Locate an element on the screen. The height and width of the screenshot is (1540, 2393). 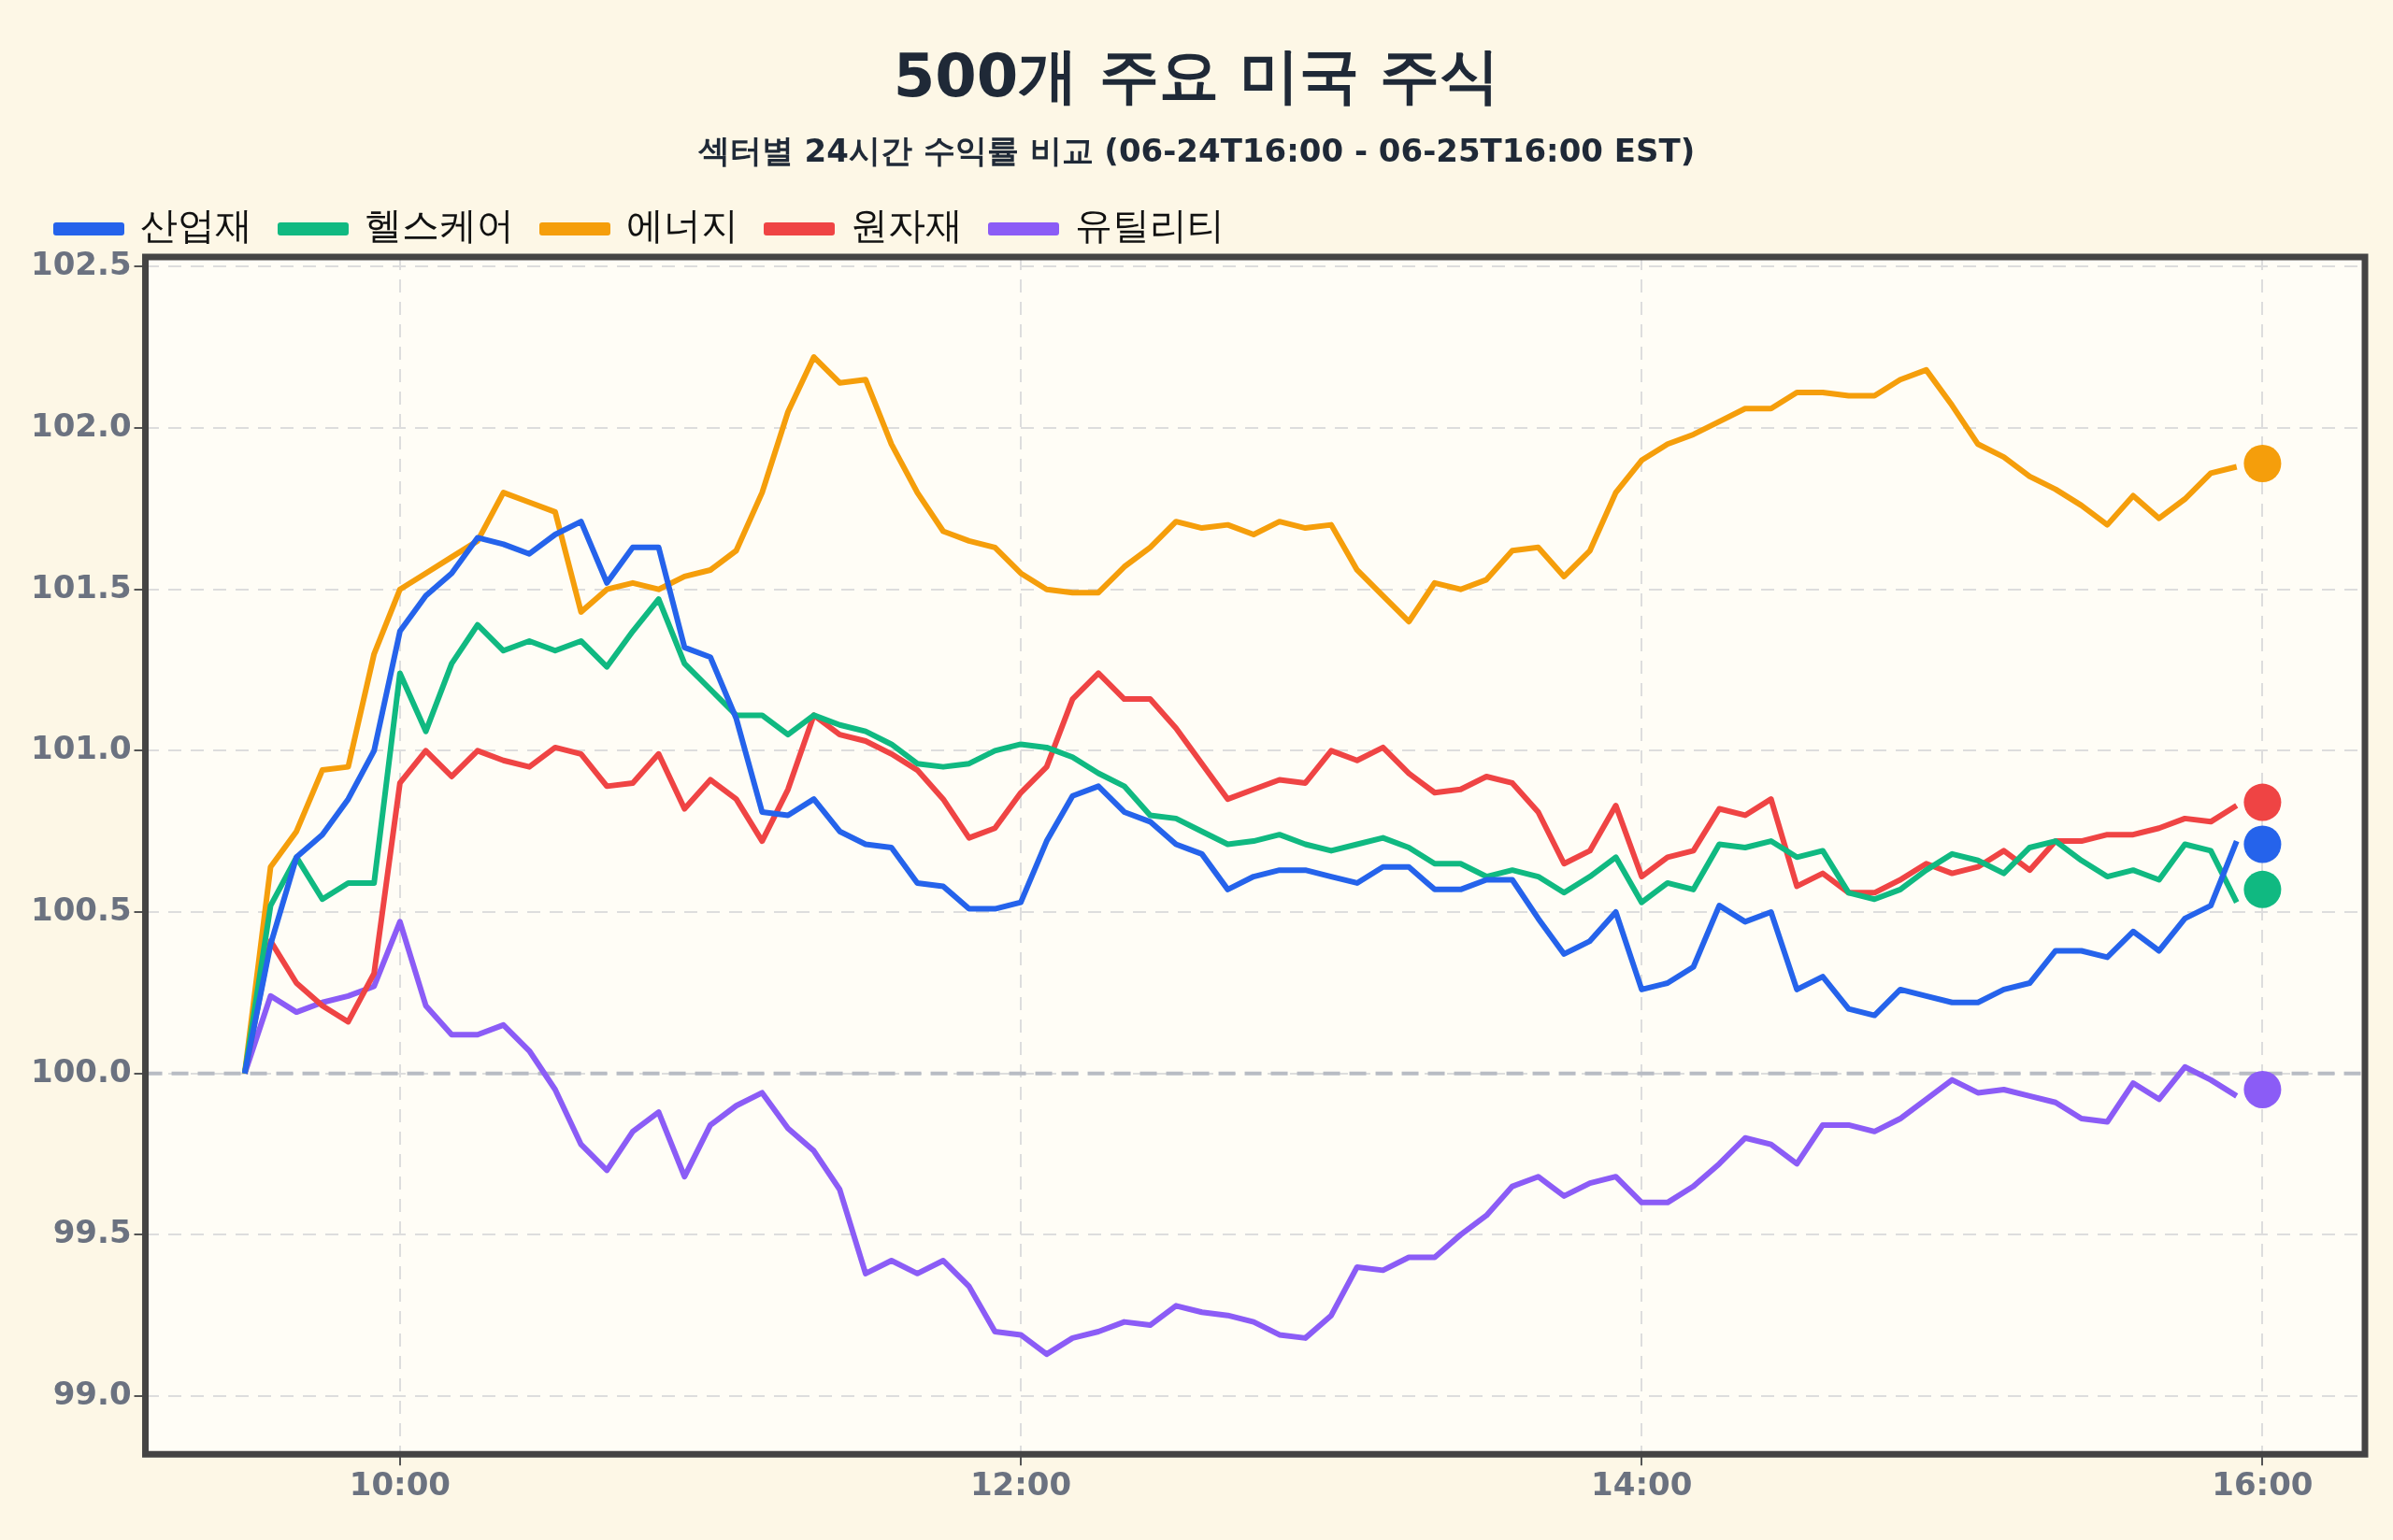
y-tick-label: 101.0 is located at coordinates (81, 748).